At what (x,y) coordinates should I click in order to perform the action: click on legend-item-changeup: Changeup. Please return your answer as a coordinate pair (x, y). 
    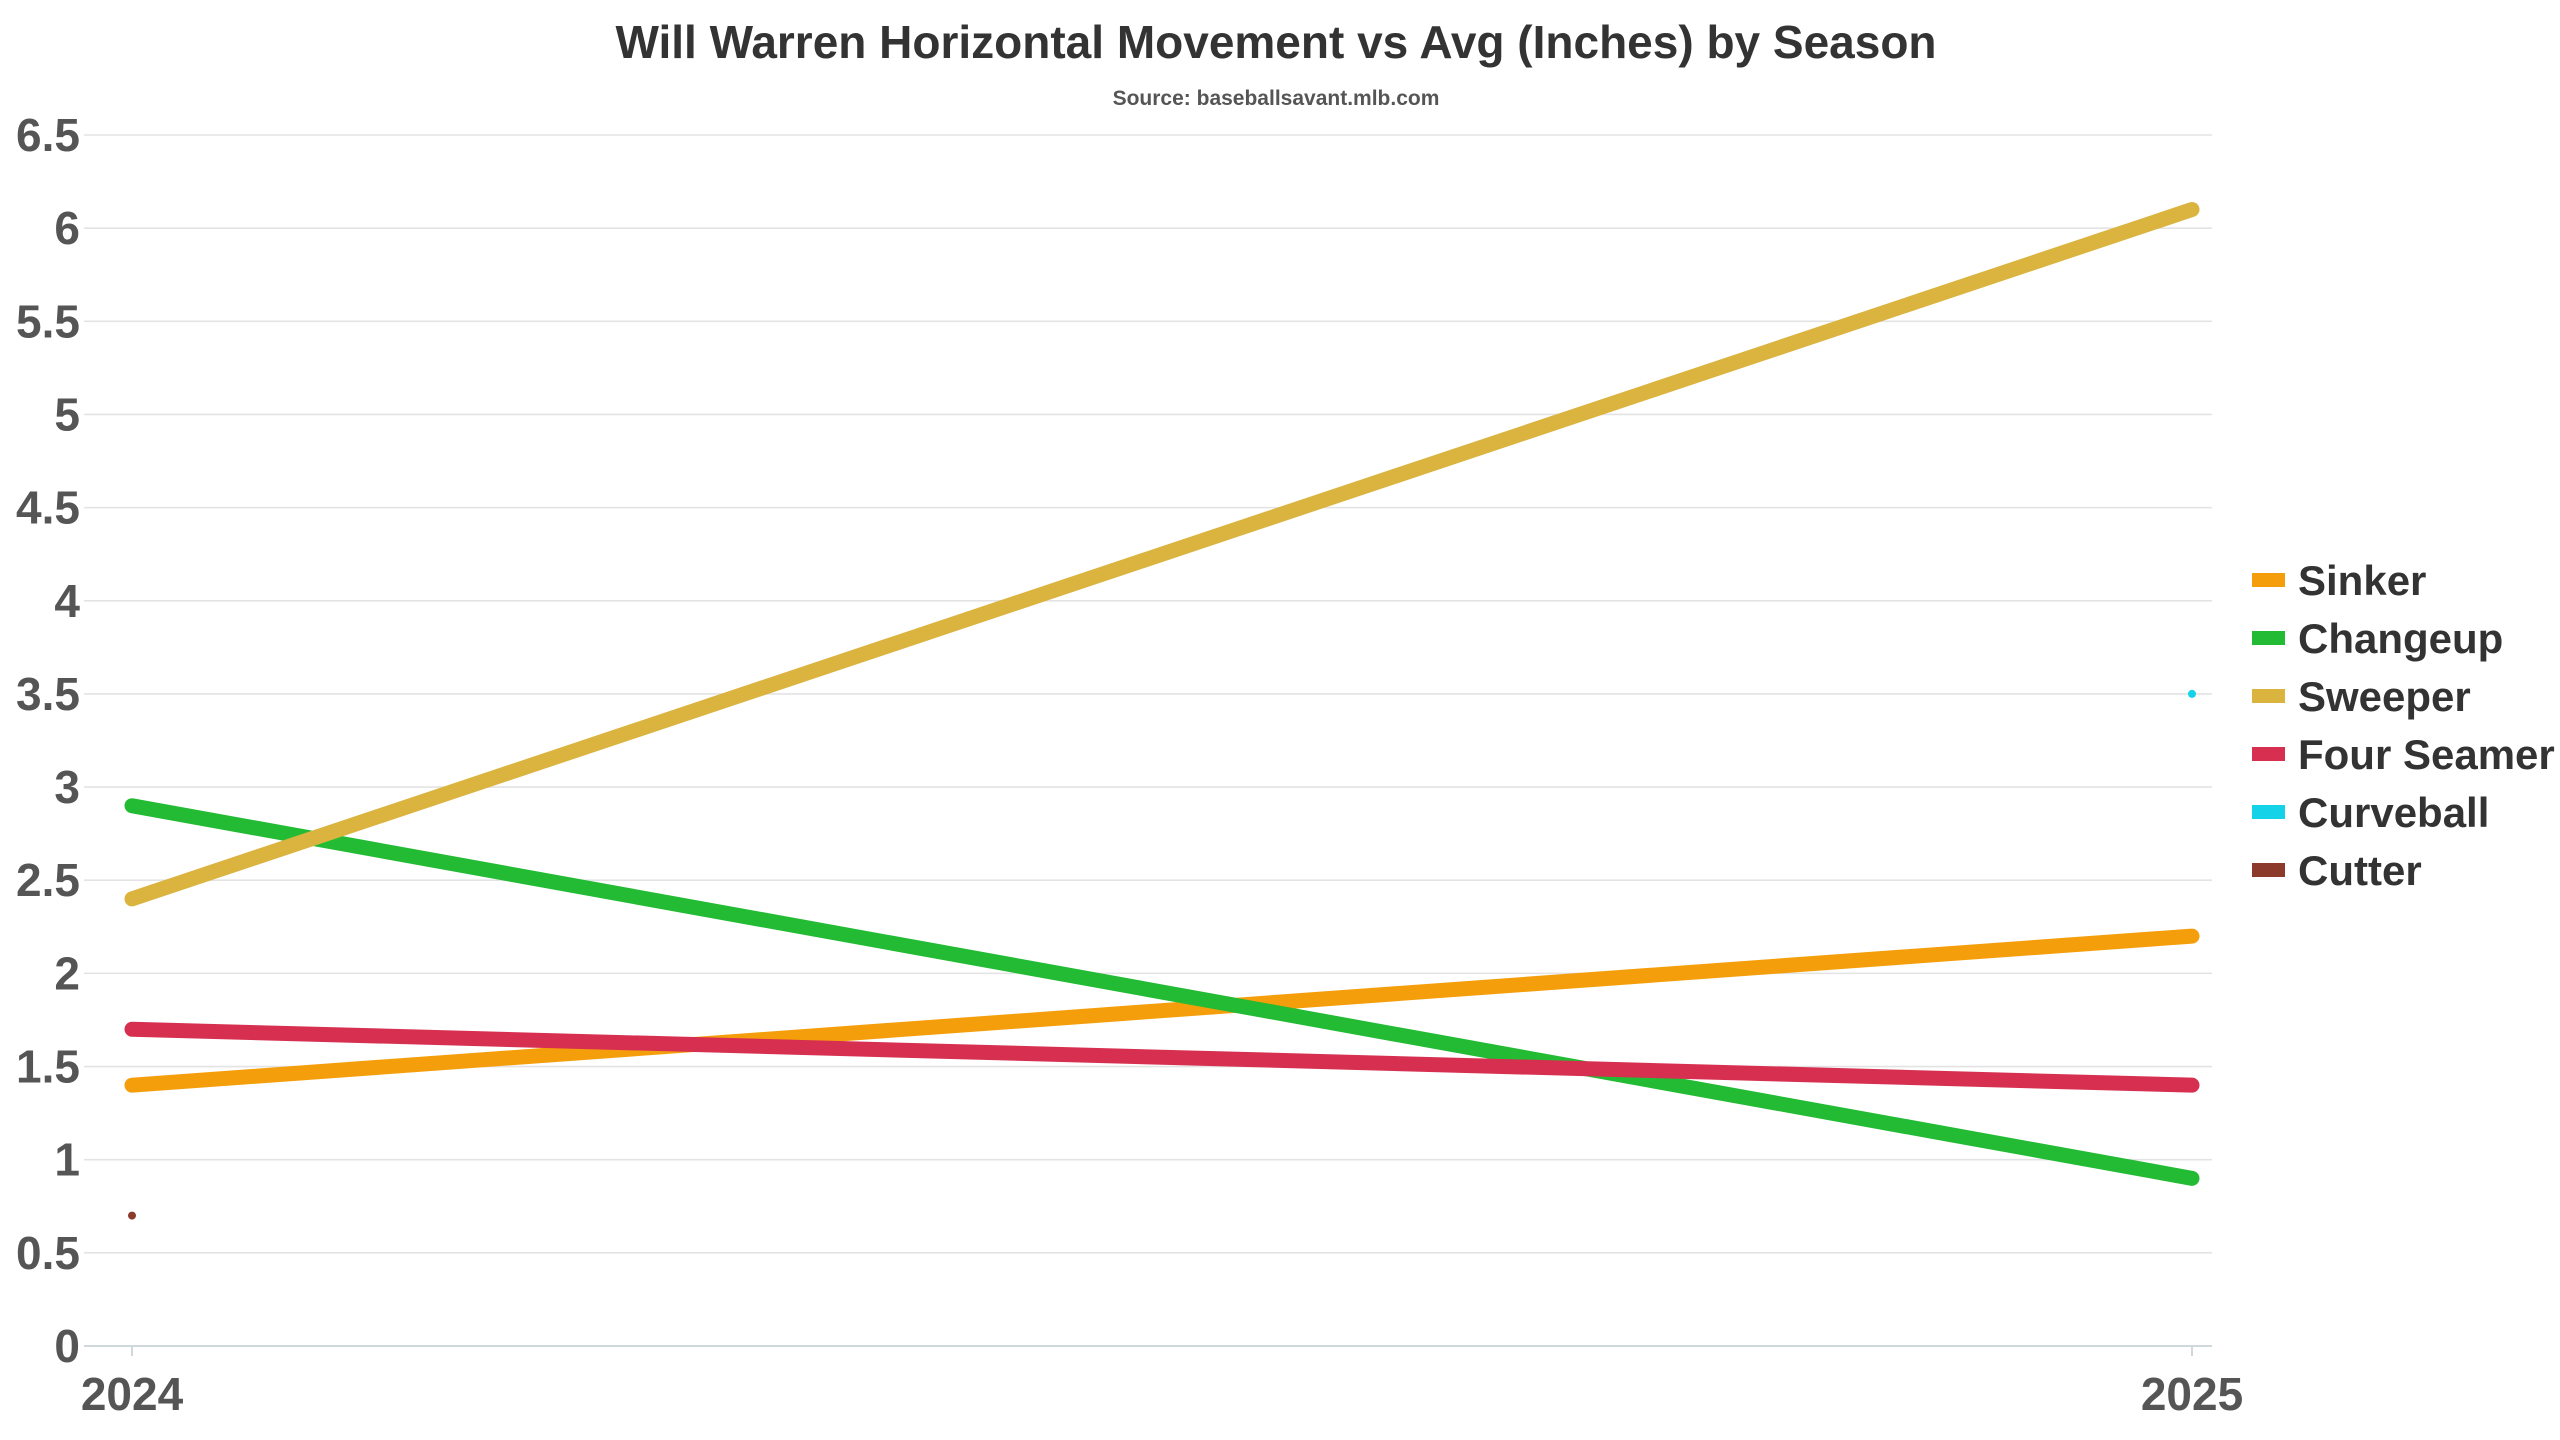
    Looking at the image, I should click on (2377, 638).